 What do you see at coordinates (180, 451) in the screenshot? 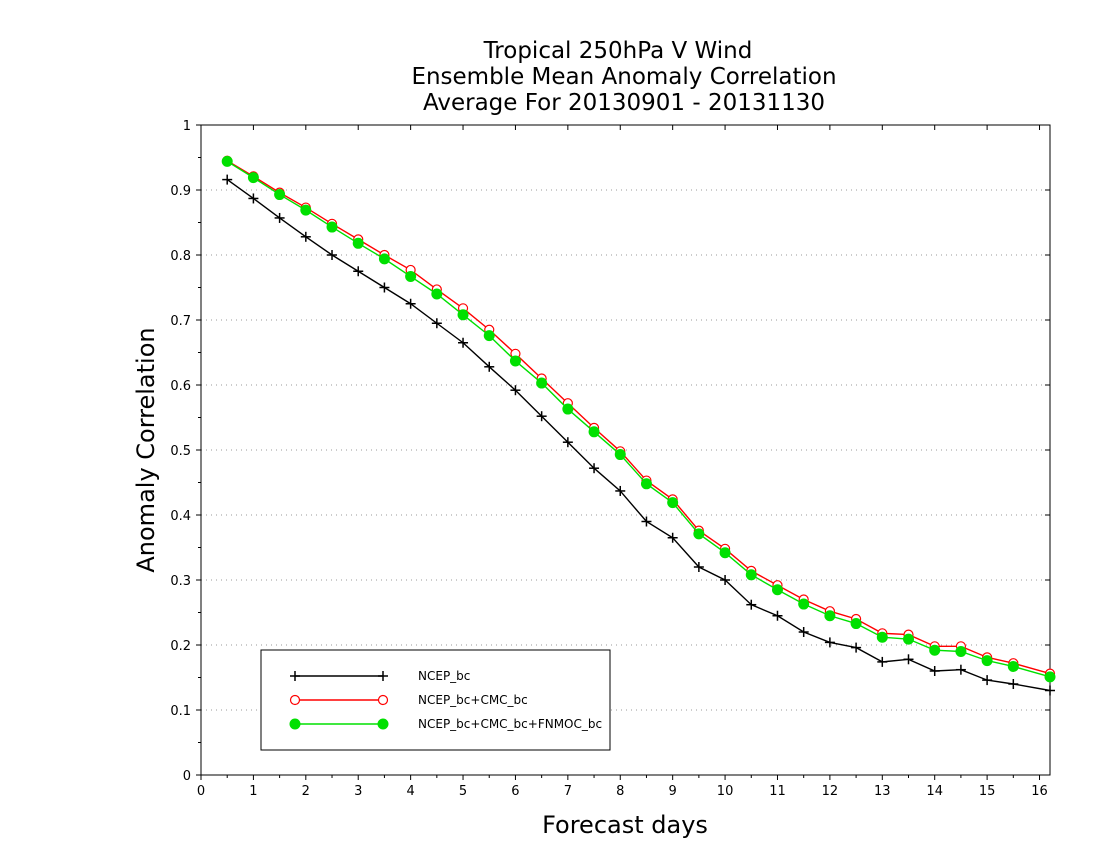
I see `y-tick-label: 0.5` at bounding box center [180, 451].